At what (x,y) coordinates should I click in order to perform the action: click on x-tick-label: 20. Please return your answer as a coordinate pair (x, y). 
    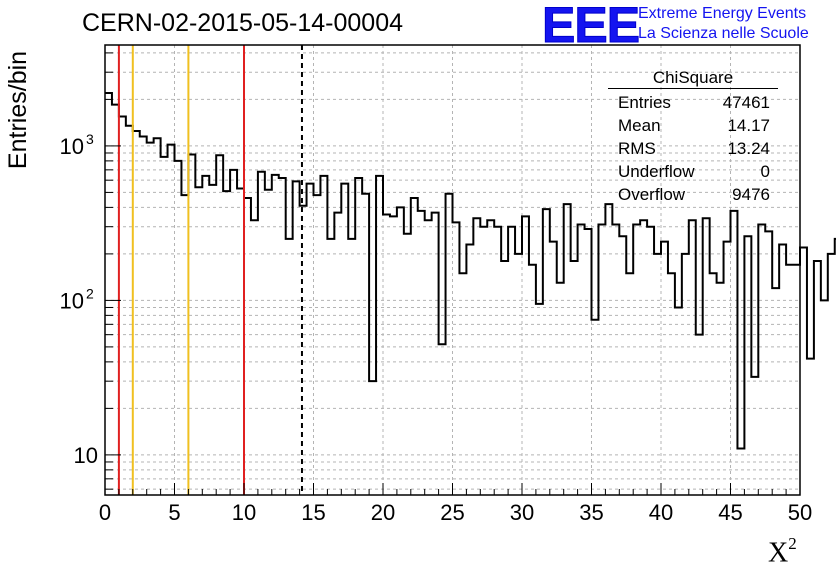
    Looking at the image, I should click on (383, 512).